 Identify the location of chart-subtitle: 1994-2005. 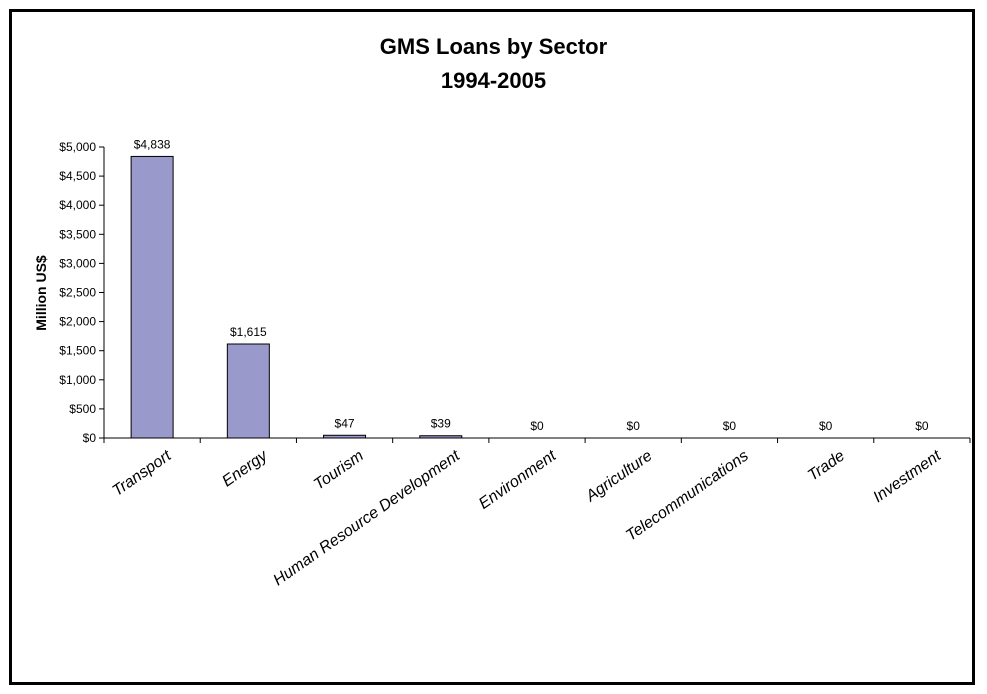
(493, 80).